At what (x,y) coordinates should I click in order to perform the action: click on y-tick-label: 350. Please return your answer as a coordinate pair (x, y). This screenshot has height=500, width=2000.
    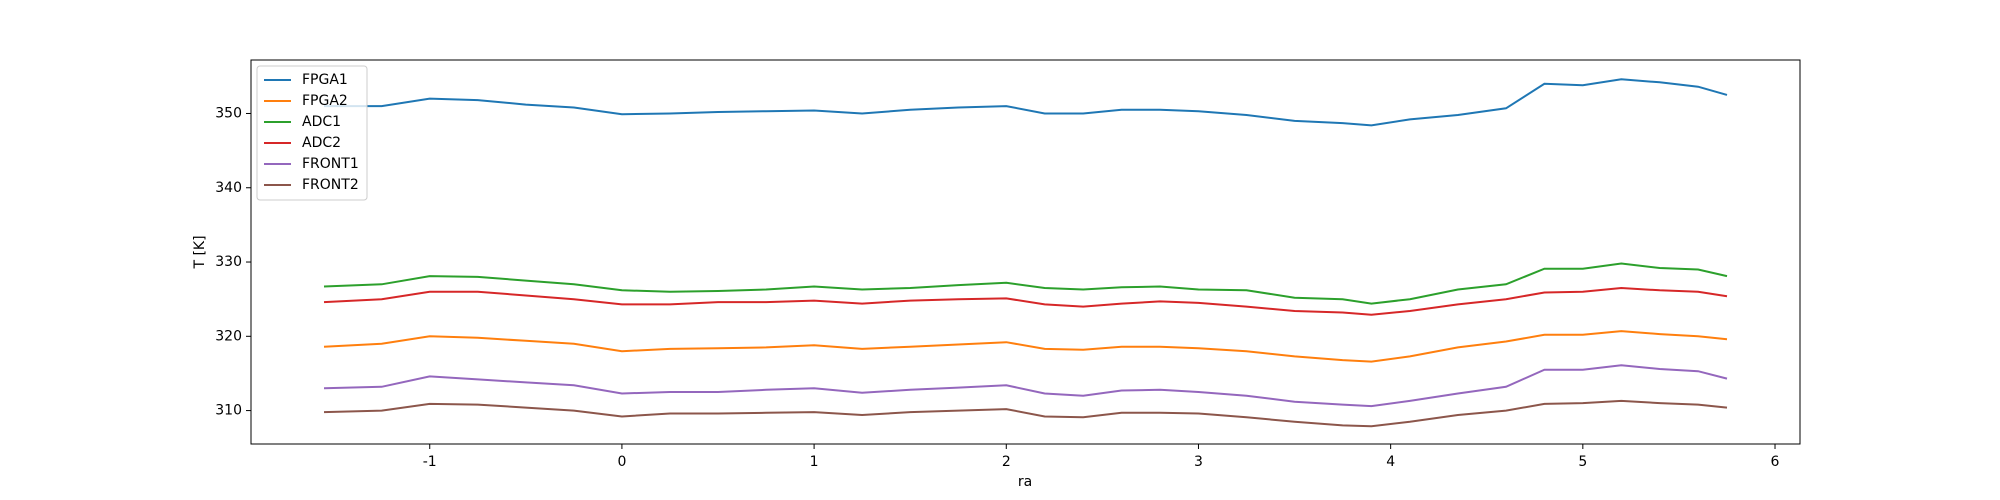
    Looking at the image, I should click on (228, 113).